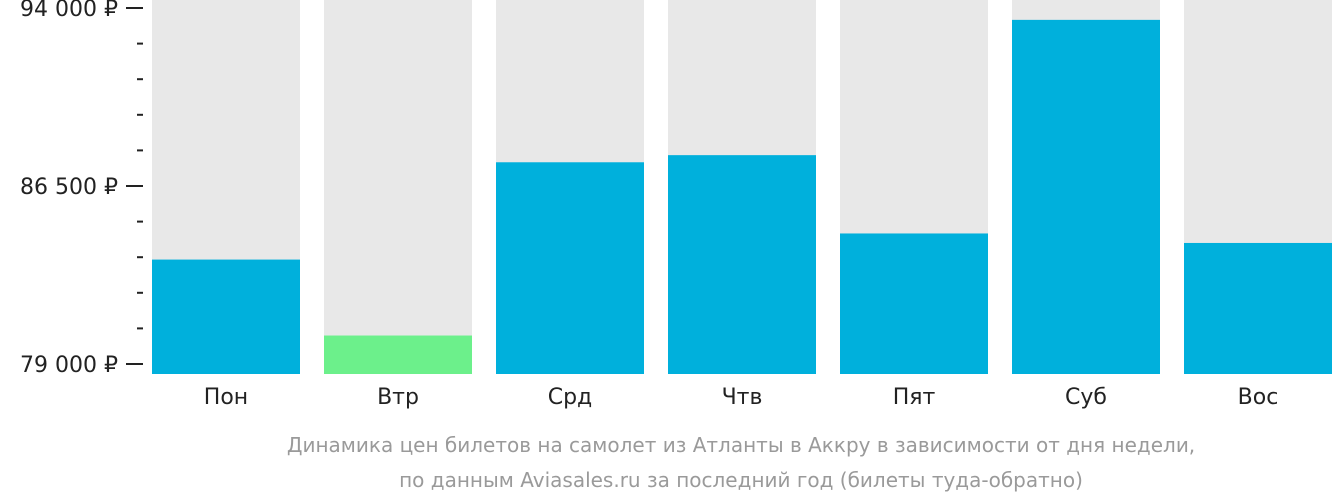 The image size is (1332, 502). What do you see at coordinates (69, 11) in the screenshot?
I see `y-tick-label-2: 94 000 ₽` at bounding box center [69, 11].